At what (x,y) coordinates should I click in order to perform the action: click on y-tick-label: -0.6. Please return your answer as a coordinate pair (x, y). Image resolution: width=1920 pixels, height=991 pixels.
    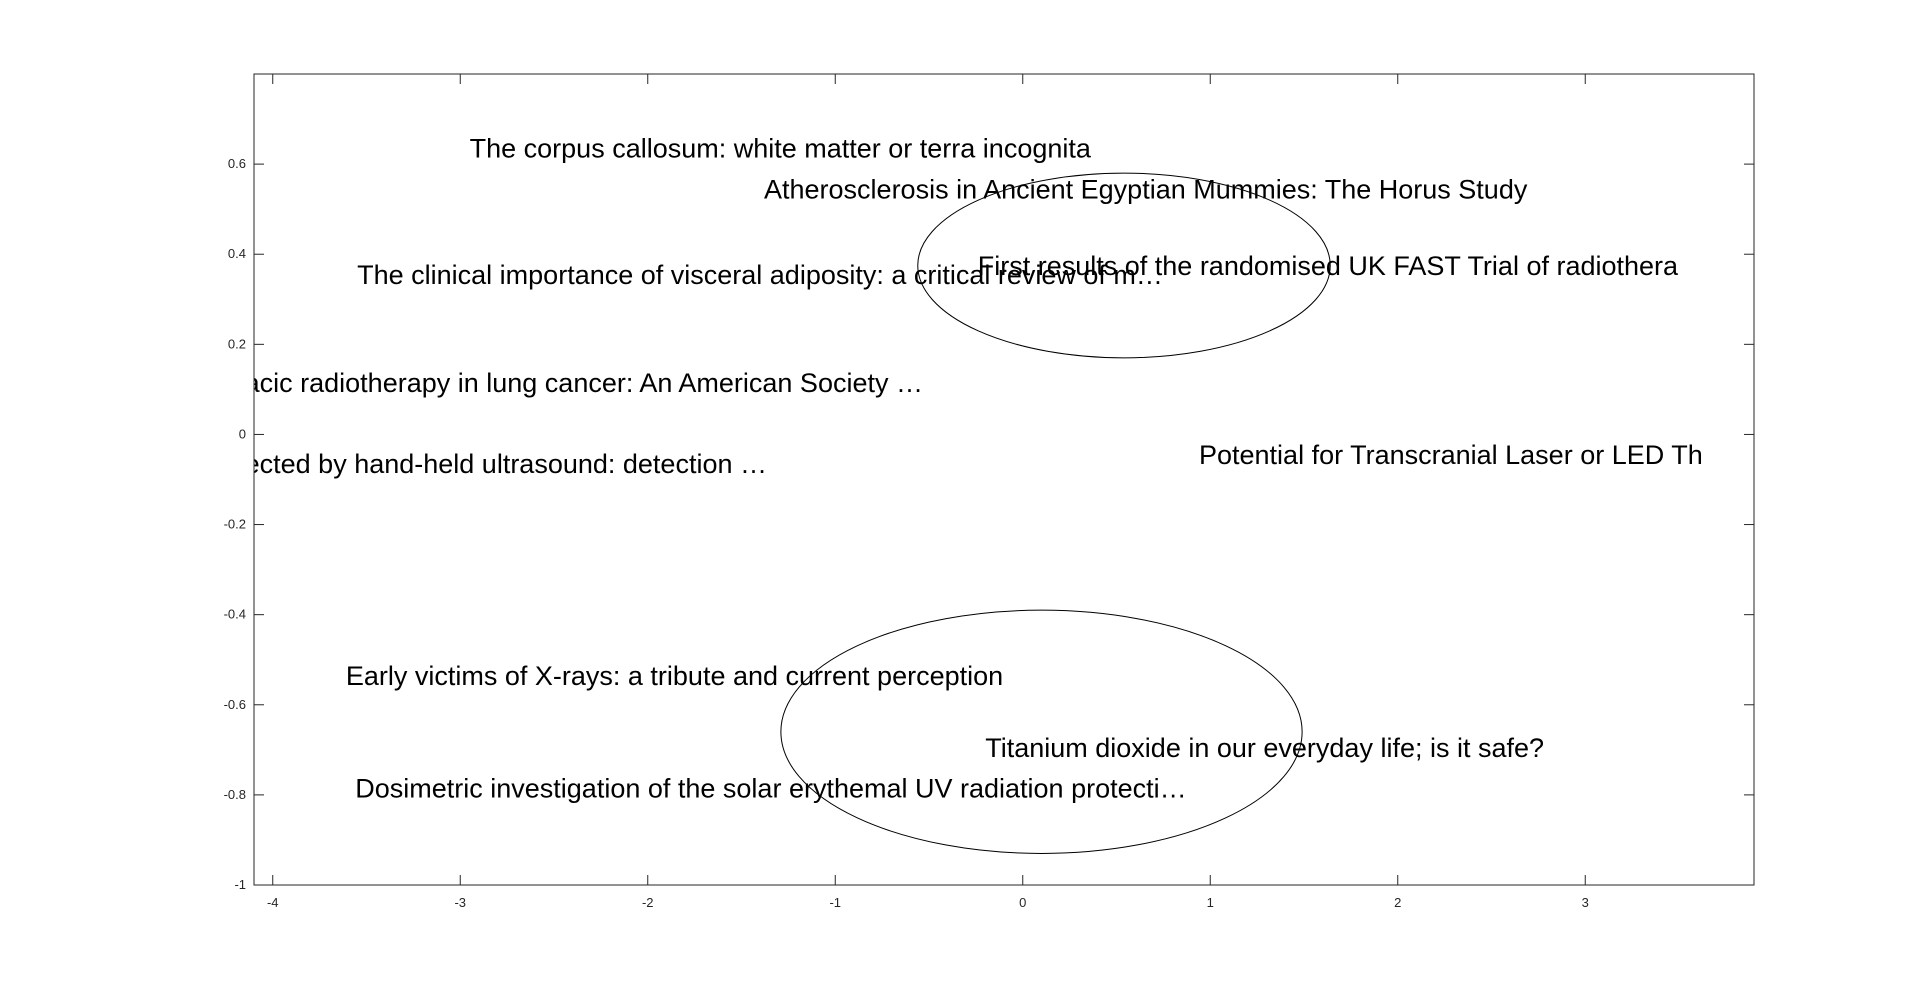
    Looking at the image, I should click on (235, 704).